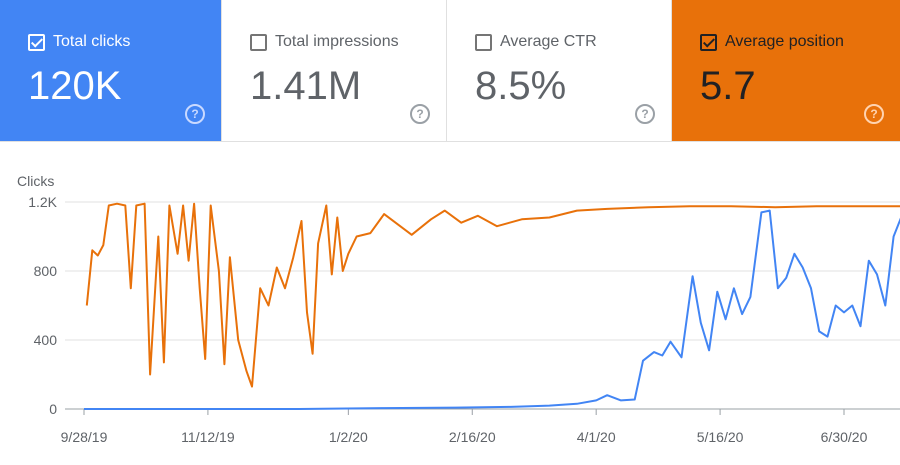 The width and height of the screenshot is (900, 465). What do you see at coordinates (42, 305) in the screenshot?
I see `y-axis-ticks: 0 400 800 1.2K` at bounding box center [42, 305].